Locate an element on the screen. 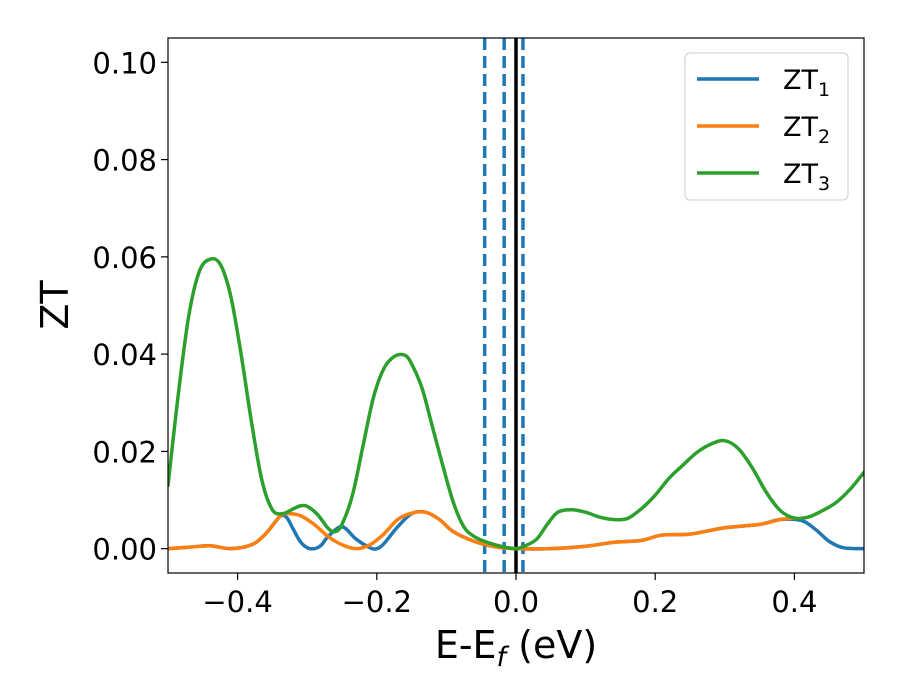  reference-lines is located at coordinates (503, 305).